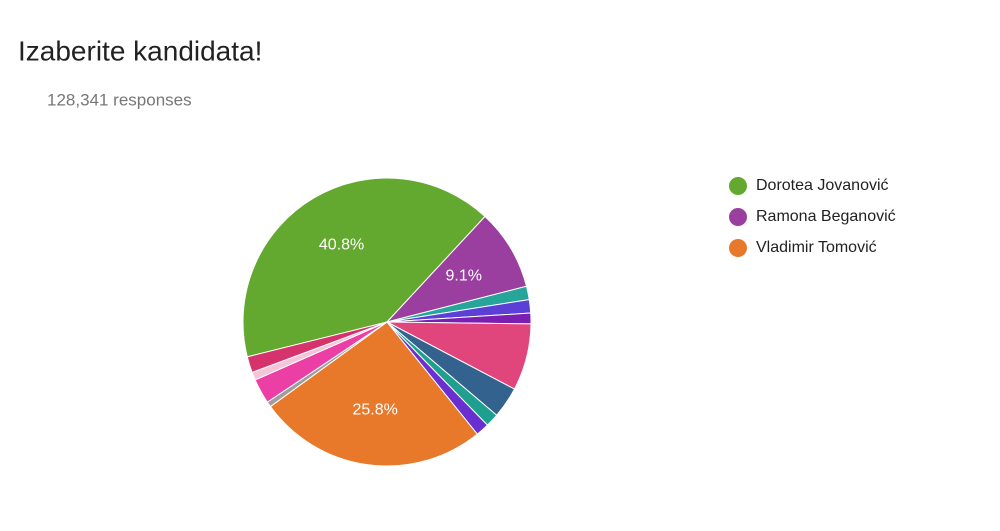 The image size is (1000, 531). Describe the element at coordinates (822, 185) in the screenshot. I see `legend-label: Dorotea Jovanović` at that location.